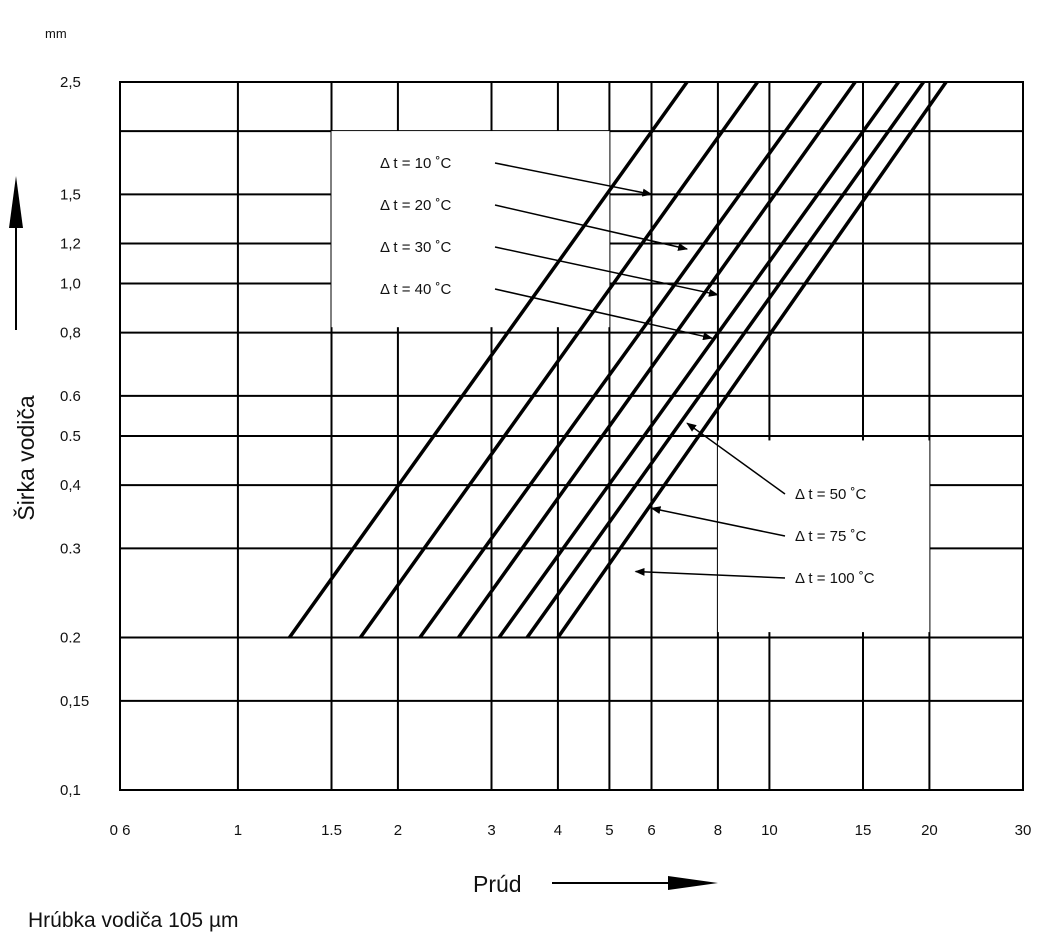  What do you see at coordinates (25, 457) in the screenshot?
I see `y-axis-title: Širka vodiča` at bounding box center [25, 457].